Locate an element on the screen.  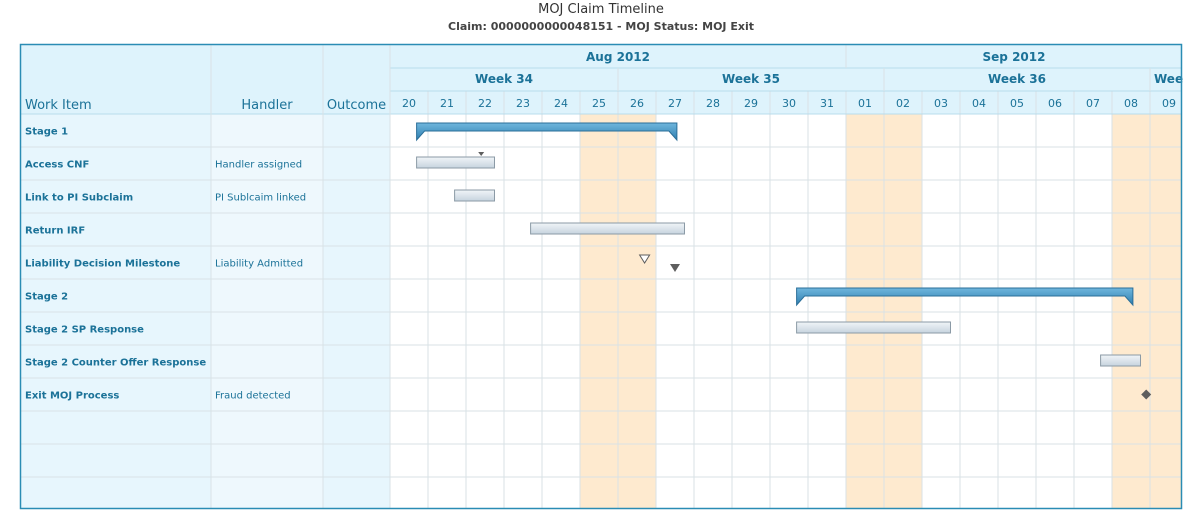
day-label: 08 is located at coordinates (1131, 103).